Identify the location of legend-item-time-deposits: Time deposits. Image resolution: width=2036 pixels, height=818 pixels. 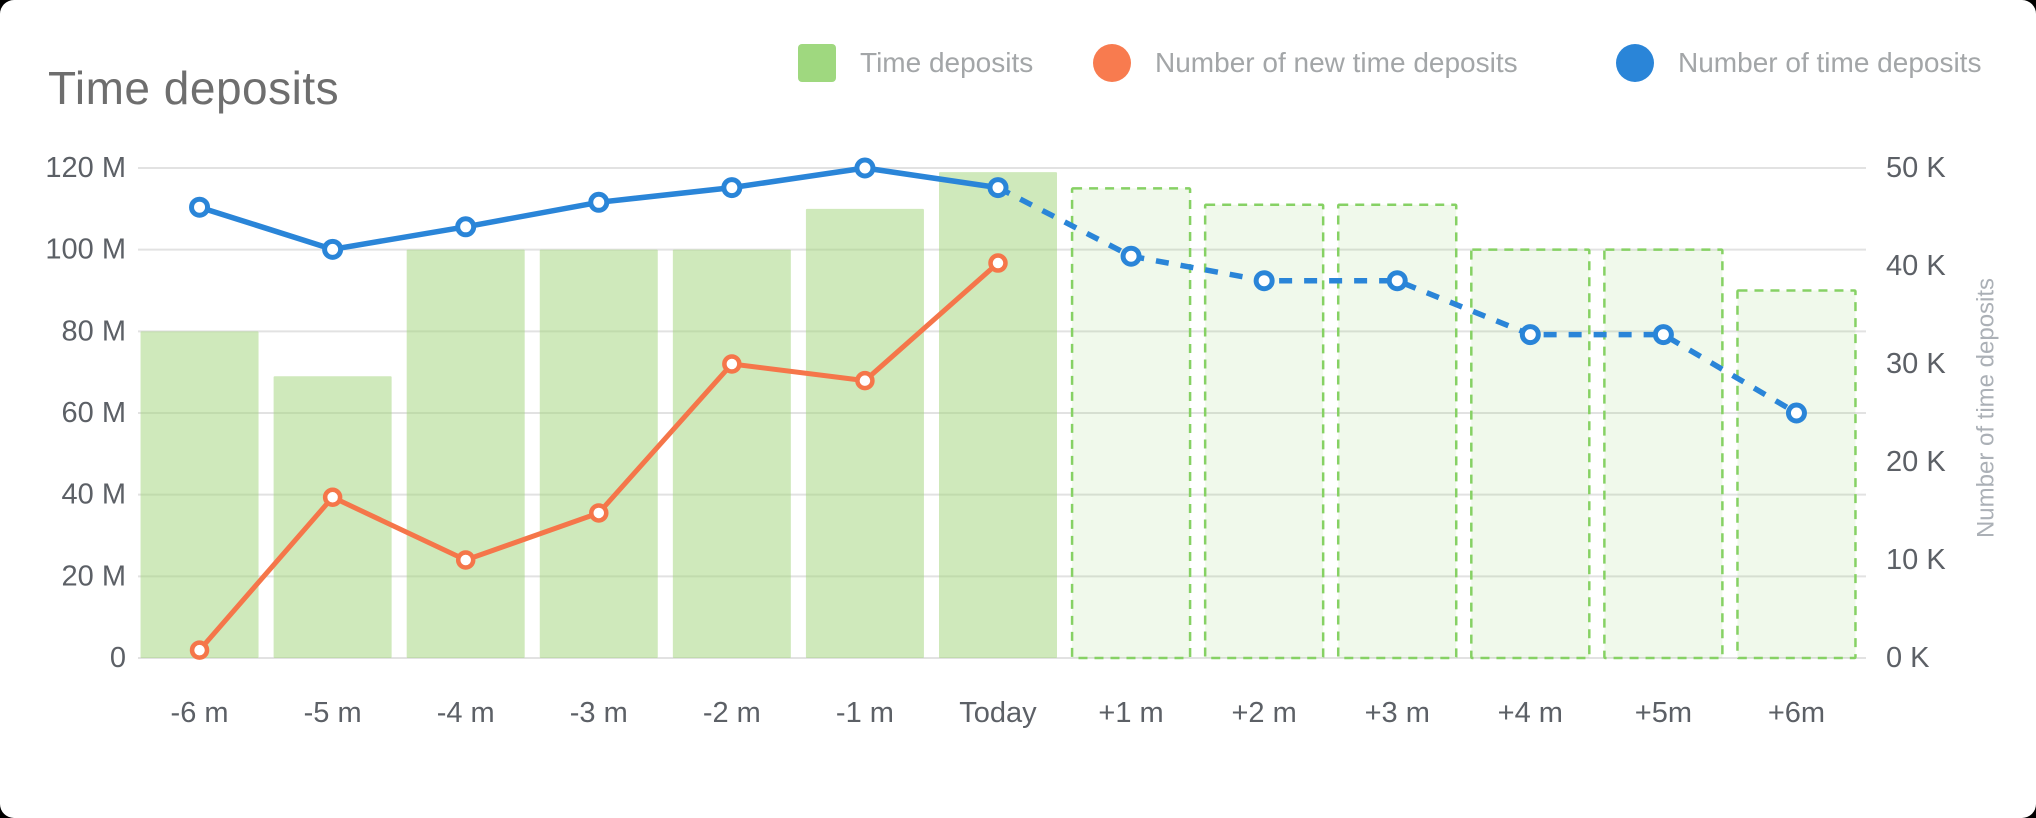
(915, 63).